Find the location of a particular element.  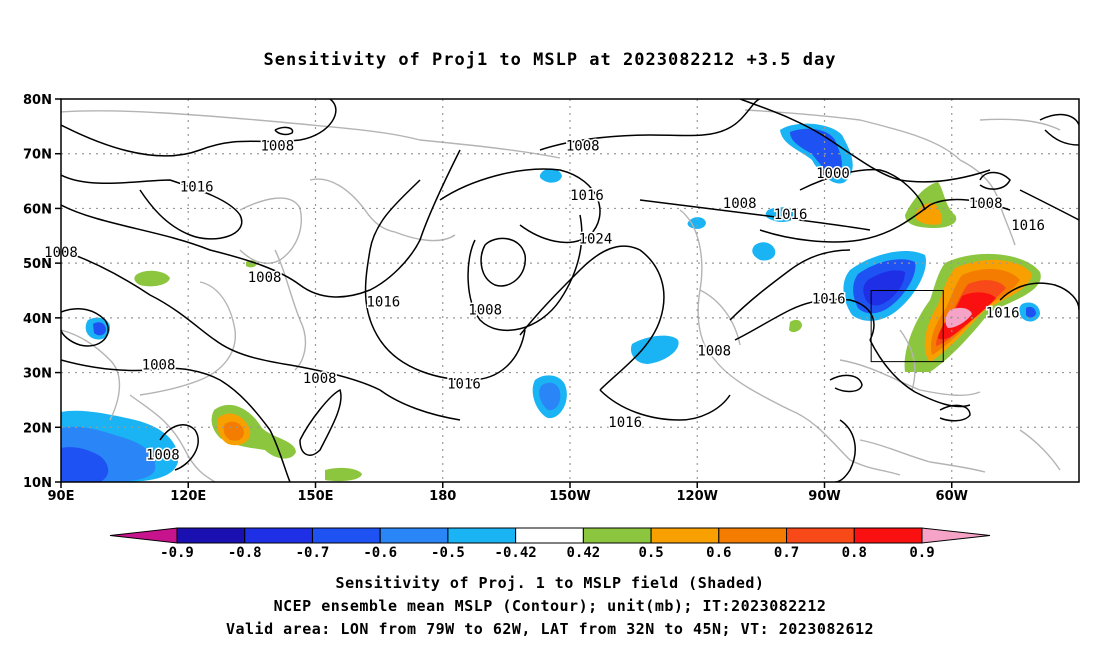

contour-label: 1024 is located at coordinates (596, 240).